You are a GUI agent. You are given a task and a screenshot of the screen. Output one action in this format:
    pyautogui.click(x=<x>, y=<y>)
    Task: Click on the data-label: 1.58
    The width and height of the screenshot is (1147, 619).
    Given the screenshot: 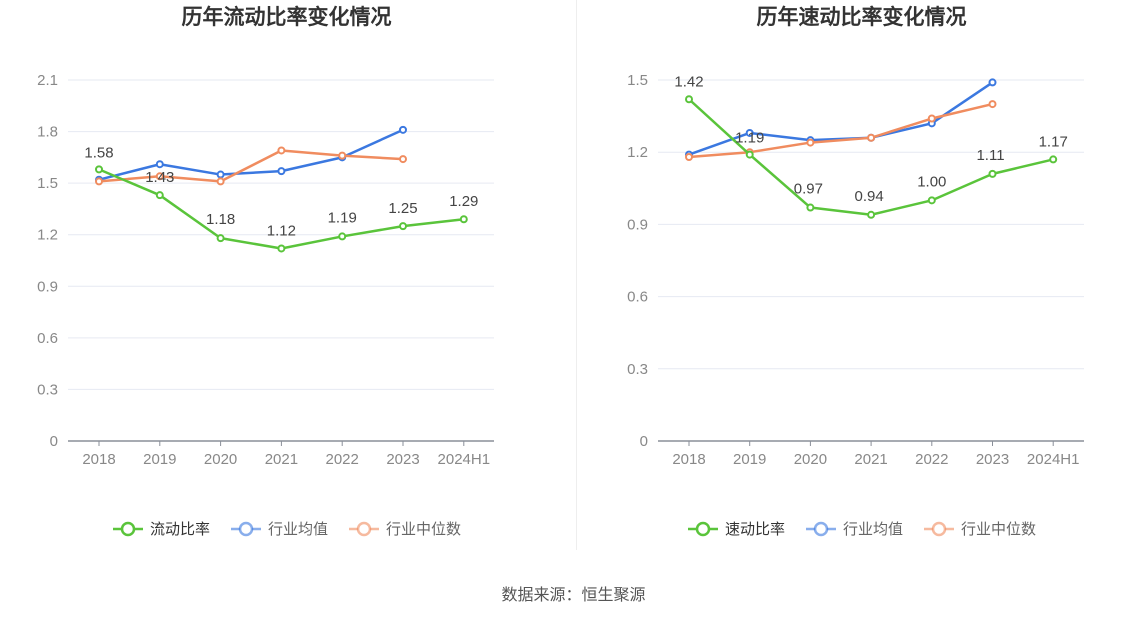 What is the action you would take?
    pyautogui.click(x=98, y=152)
    